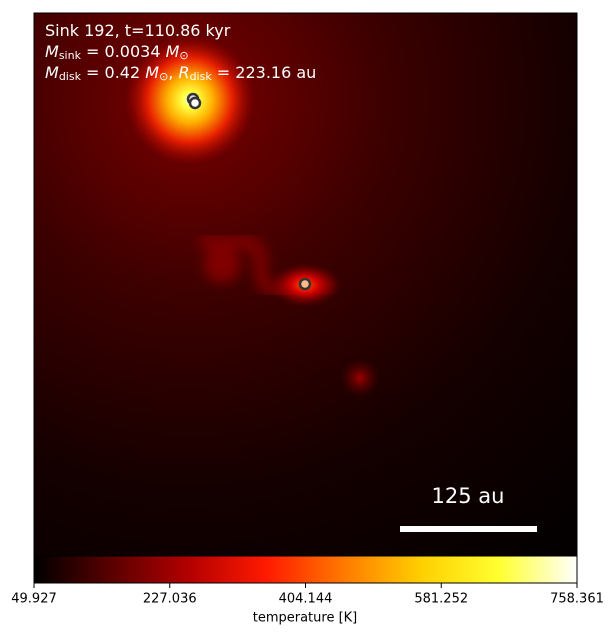  What do you see at coordinates (249, 191) in the screenshot?
I see `sink-markers` at bounding box center [249, 191].